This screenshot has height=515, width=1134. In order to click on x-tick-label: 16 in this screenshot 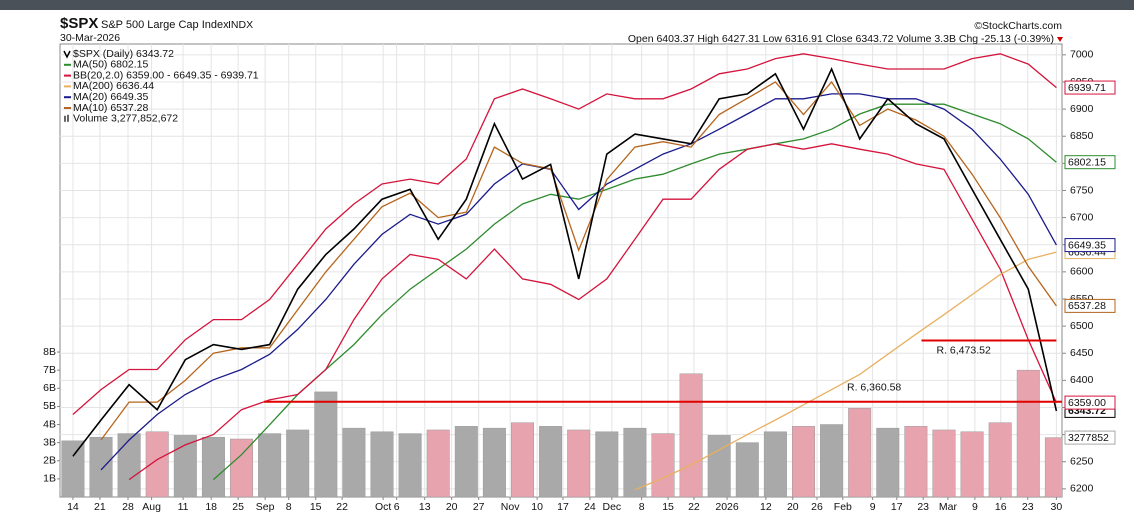, I will do `click(1001, 507)`.